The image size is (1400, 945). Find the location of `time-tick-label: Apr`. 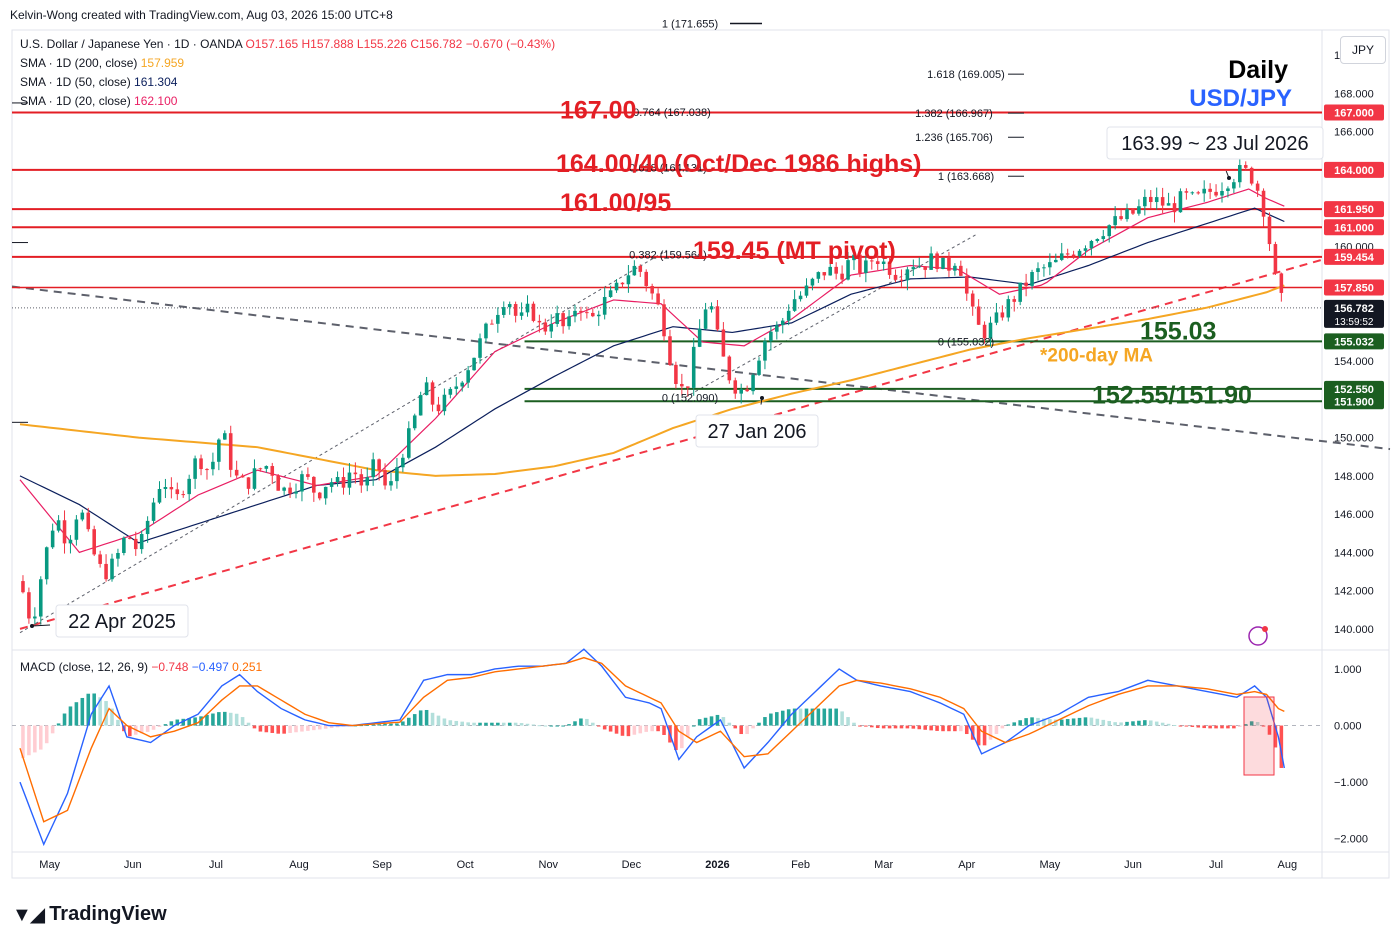

time-tick-label: Apr is located at coordinates (966, 865).